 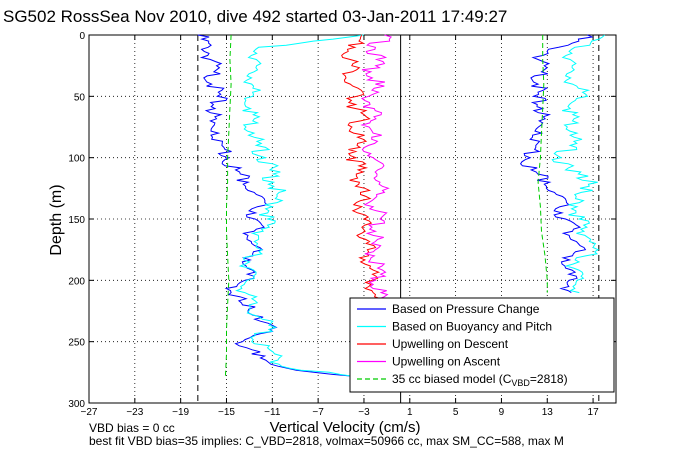 I want to click on legend-item: Based on Pressure Change, so click(x=448, y=309).